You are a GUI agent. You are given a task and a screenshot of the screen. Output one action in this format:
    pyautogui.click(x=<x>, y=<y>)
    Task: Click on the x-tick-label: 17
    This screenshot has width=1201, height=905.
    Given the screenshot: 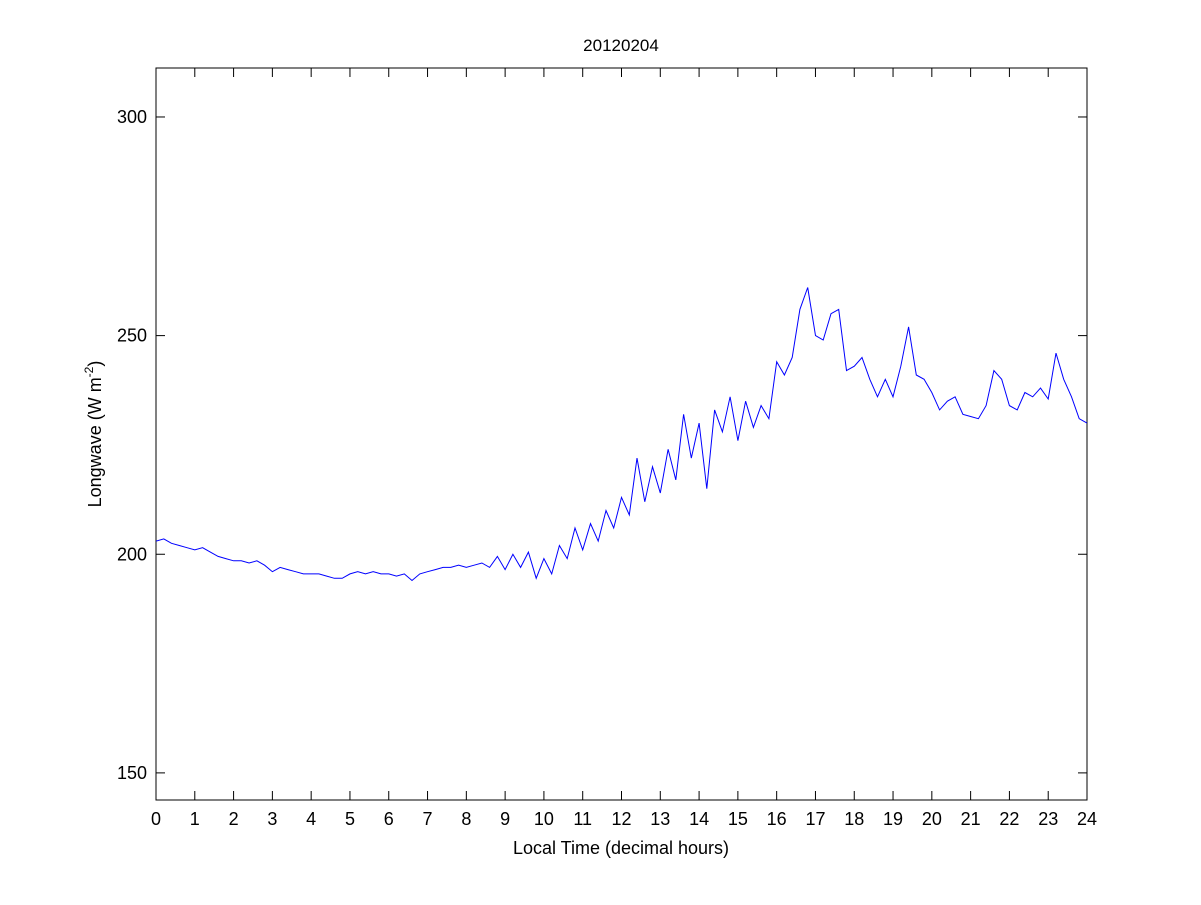 What is the action you would take?
    pyautogui.click(x=815, y=819)
    